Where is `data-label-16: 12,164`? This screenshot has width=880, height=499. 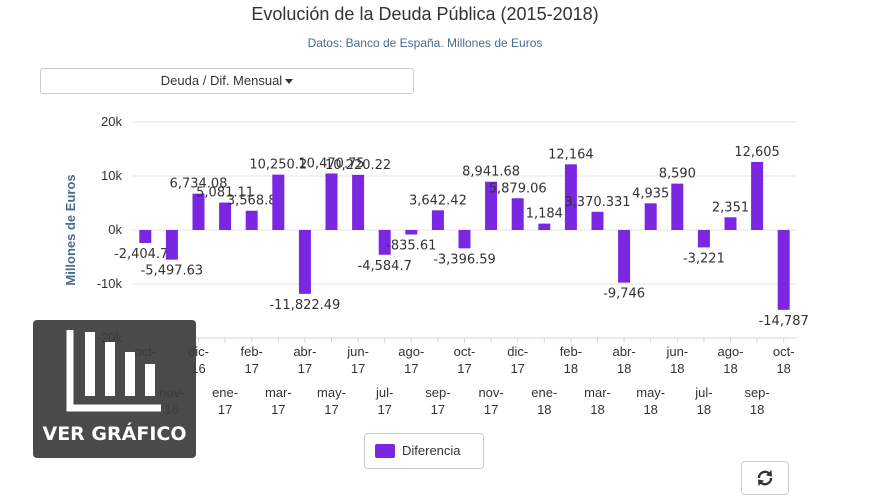 data-label-16: 12,164 is located at coordinates (571, 154).